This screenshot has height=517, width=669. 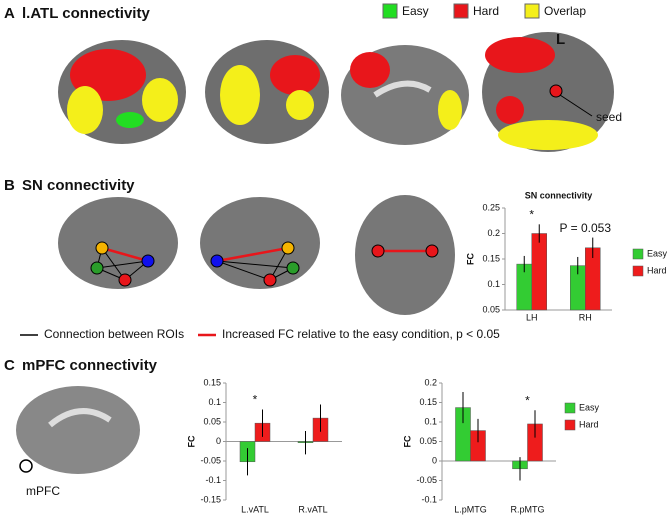 I want to click on panel-letter: A, so click(x=9, y=13).